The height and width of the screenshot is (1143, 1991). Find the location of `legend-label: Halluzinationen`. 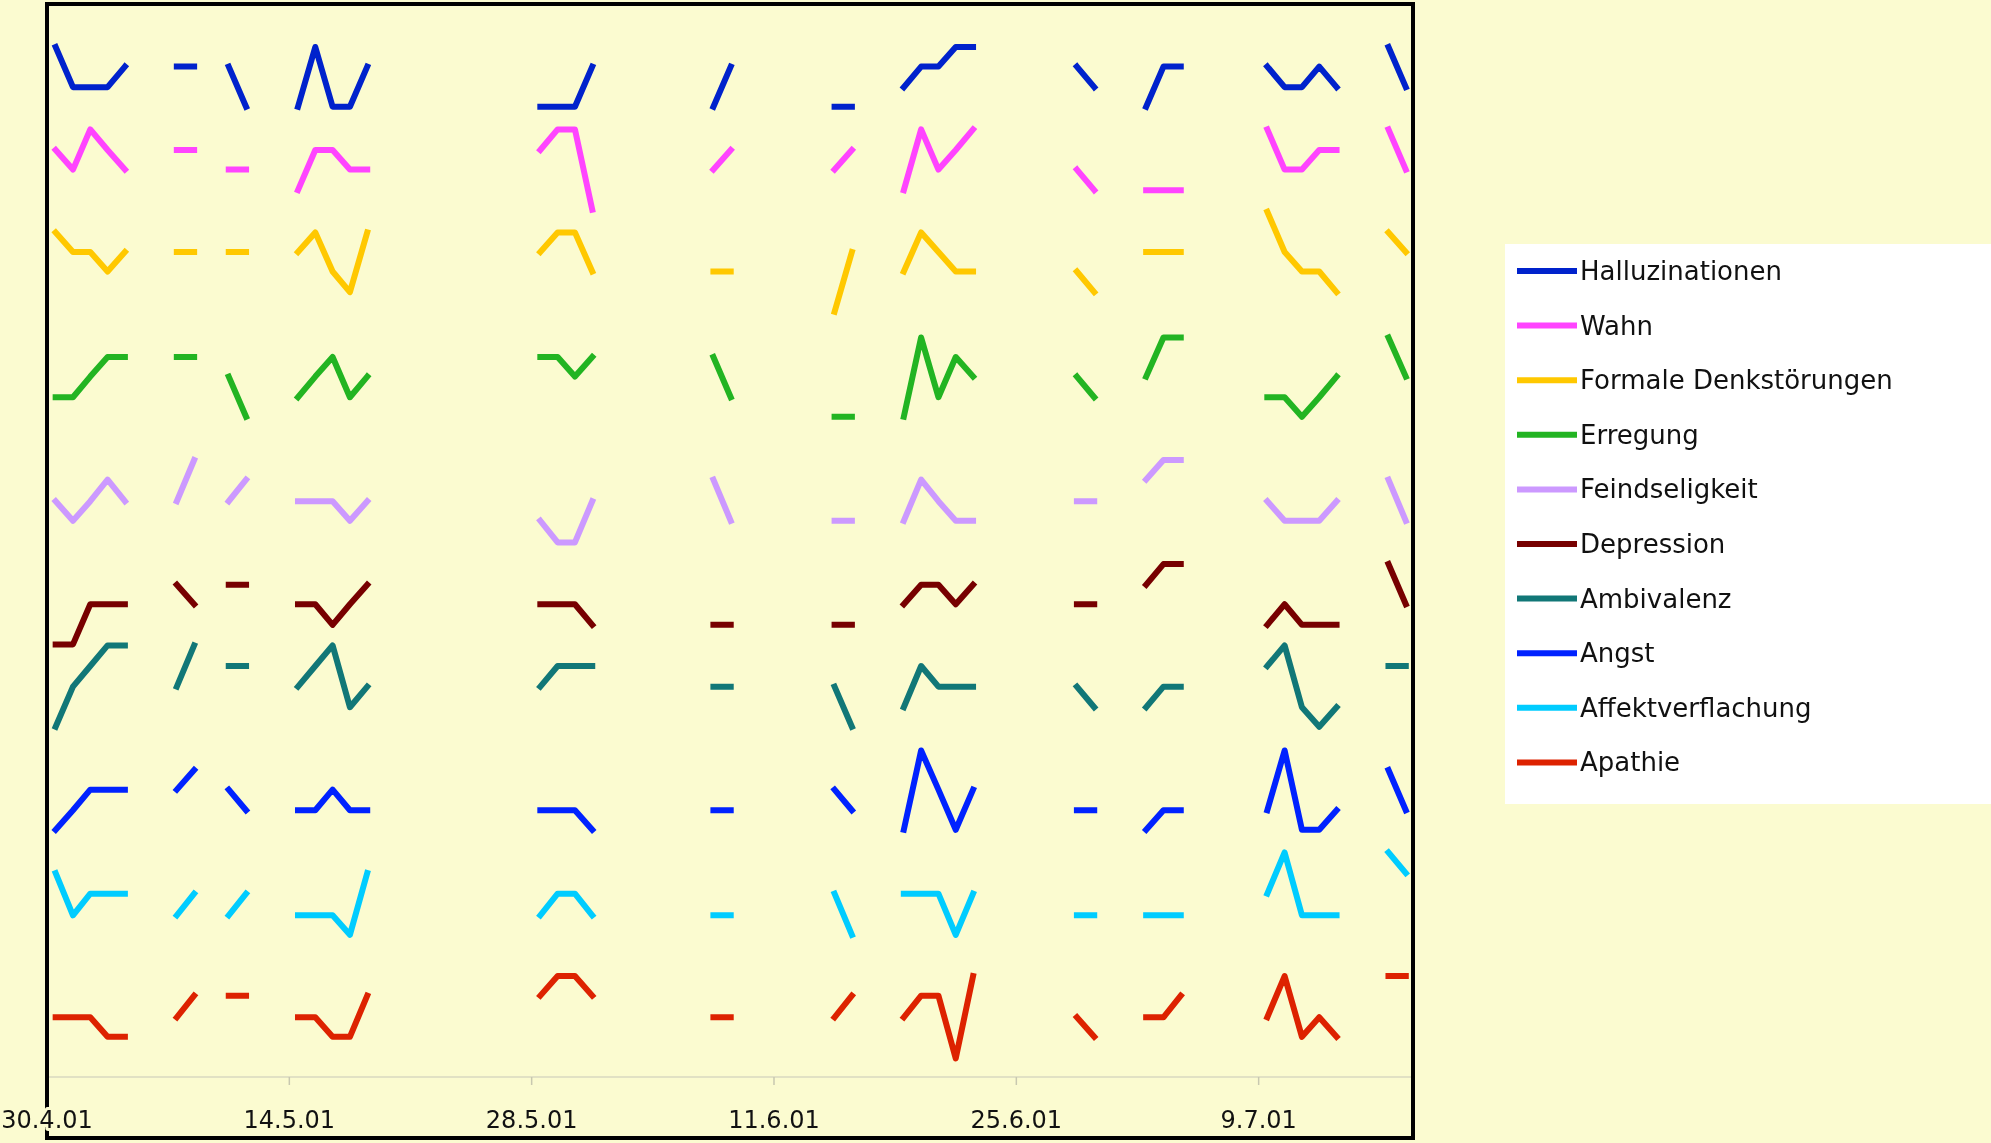

legend-label: Halluzinationen is located at coordinates (1681, 271).